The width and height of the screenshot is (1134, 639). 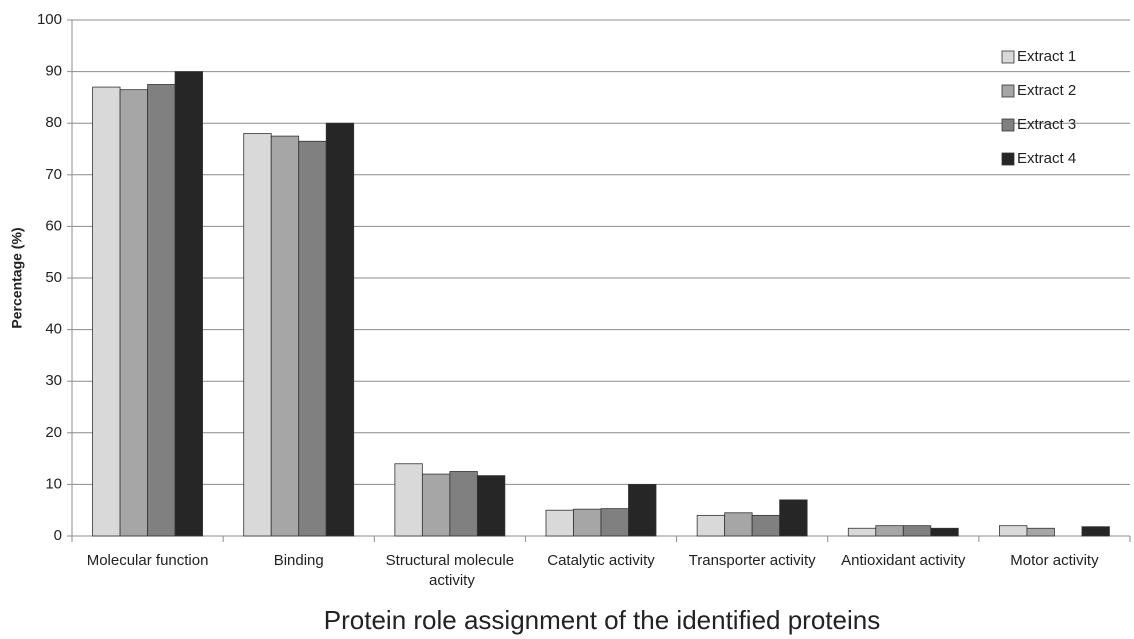 I want to click on x-tick-label: Binding, so click(x=299, y=560).